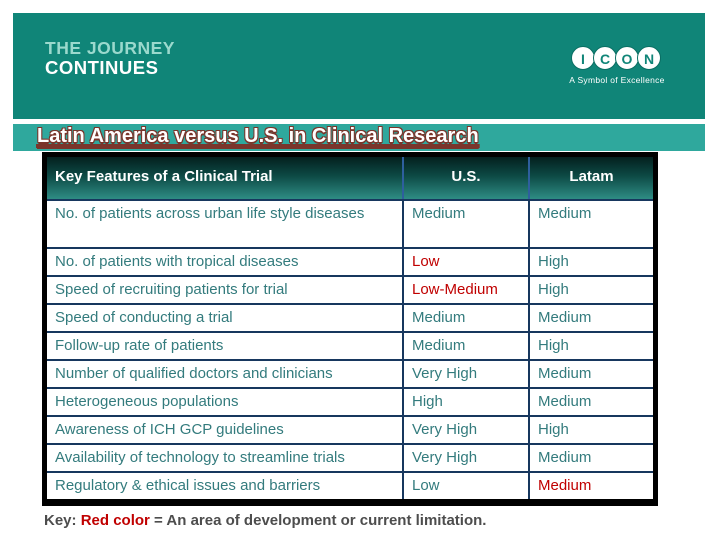 The image size is (720, 540). Describe the element at coordinates (627, 58) in the screenshot. I see `icon-logo-letter-o: O` at that location.